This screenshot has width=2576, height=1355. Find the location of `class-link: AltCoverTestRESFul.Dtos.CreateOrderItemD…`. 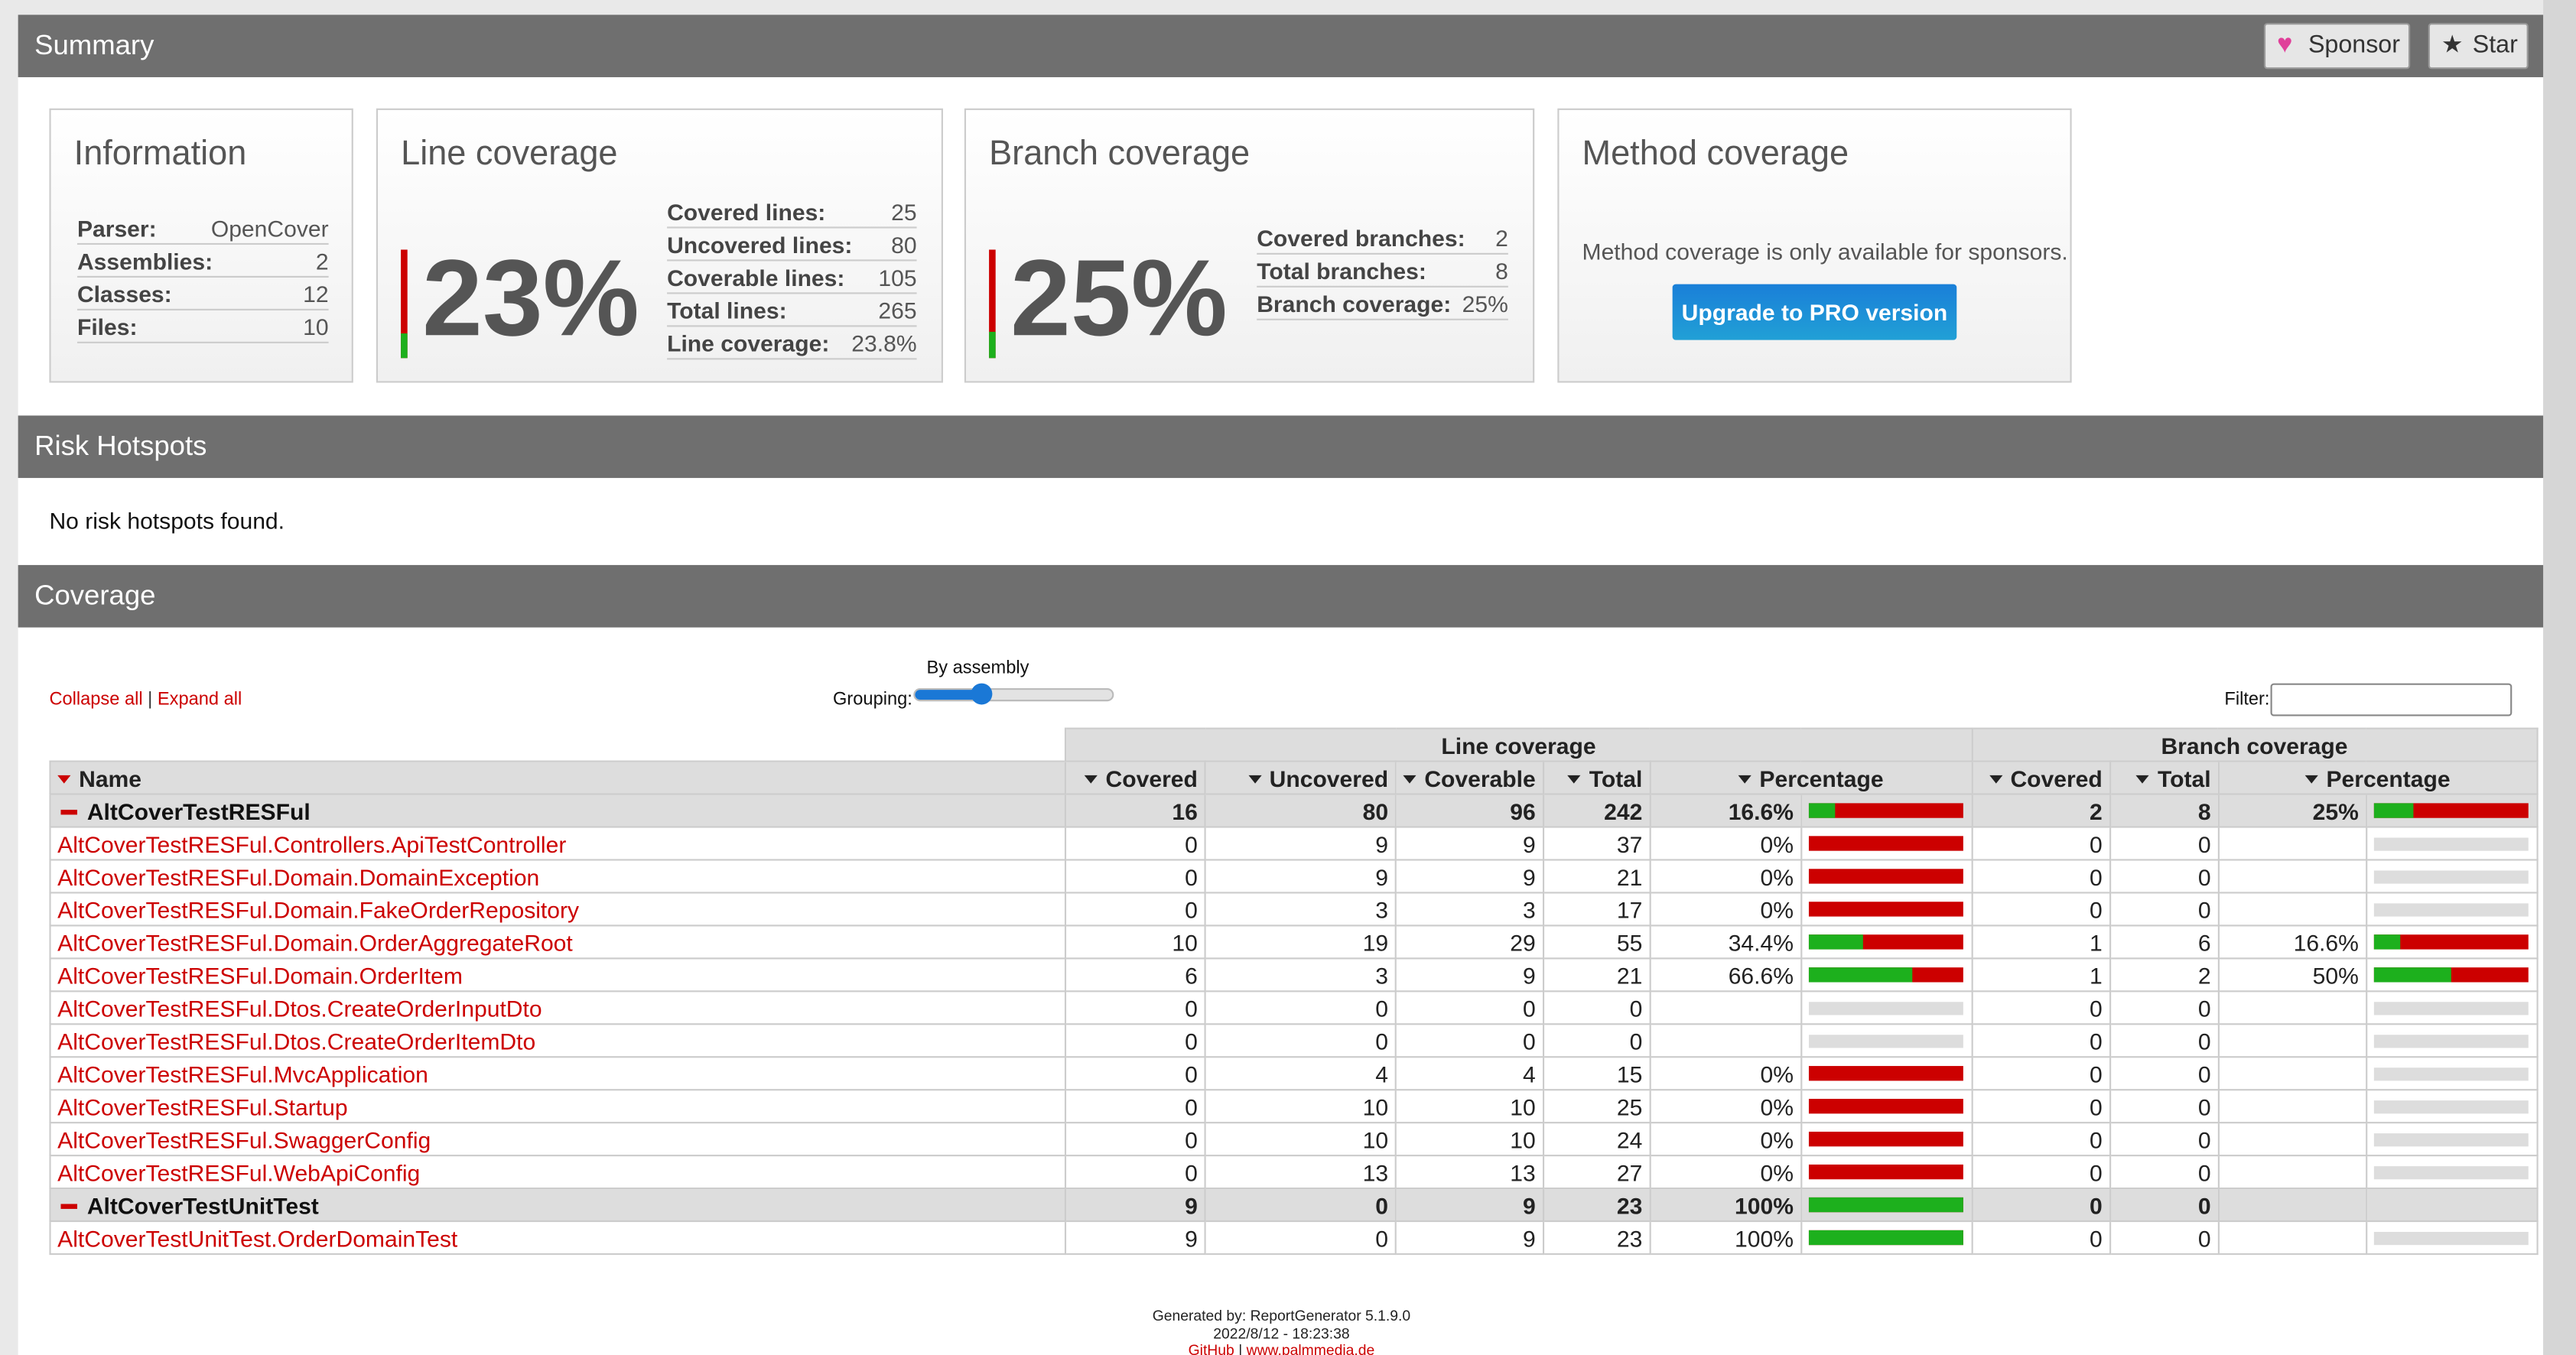

class-link: AltCoverTestRESFul.Dtos.CreateOrderItemD… is located at coordinates (296, 1040).